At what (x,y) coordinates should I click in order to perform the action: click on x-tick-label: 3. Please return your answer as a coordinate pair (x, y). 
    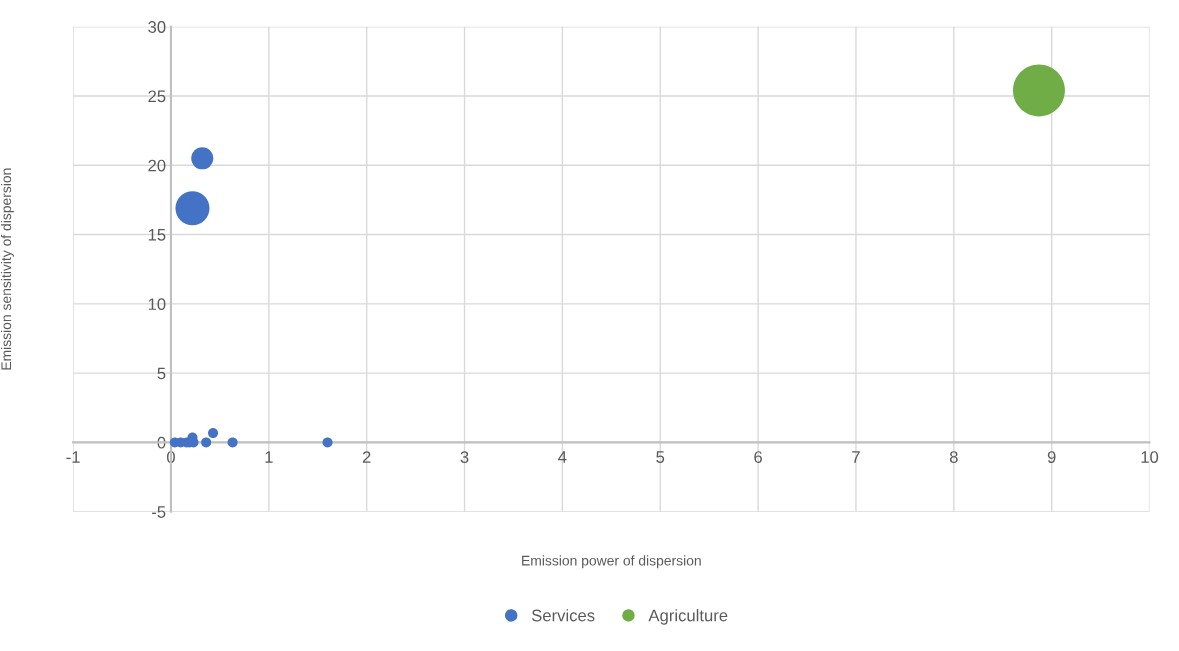
    Looking at the image, I should click on (464, 457).